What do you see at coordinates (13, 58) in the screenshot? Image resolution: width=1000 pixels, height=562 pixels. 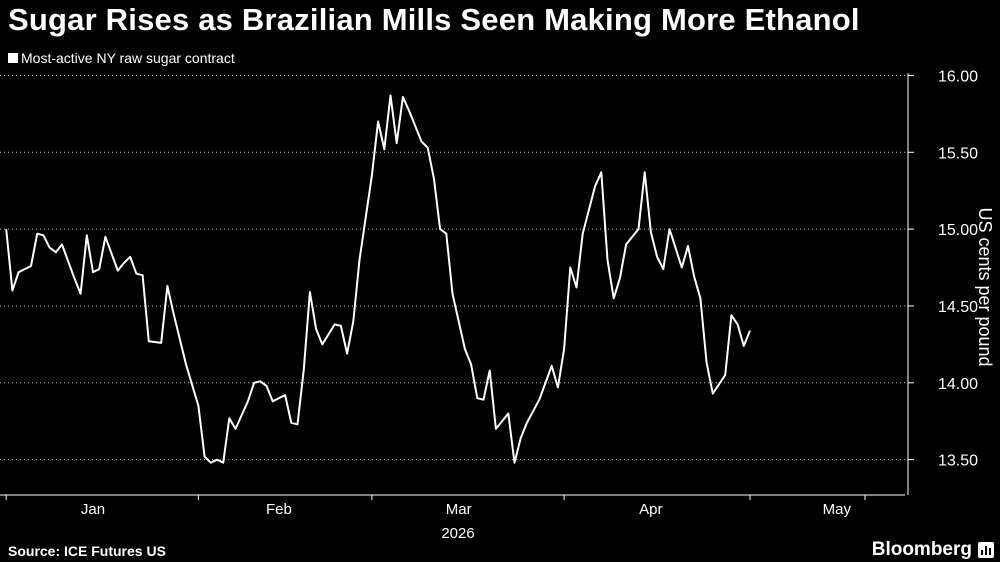 I see `legend-swatch` at bounding box center [13, 58].